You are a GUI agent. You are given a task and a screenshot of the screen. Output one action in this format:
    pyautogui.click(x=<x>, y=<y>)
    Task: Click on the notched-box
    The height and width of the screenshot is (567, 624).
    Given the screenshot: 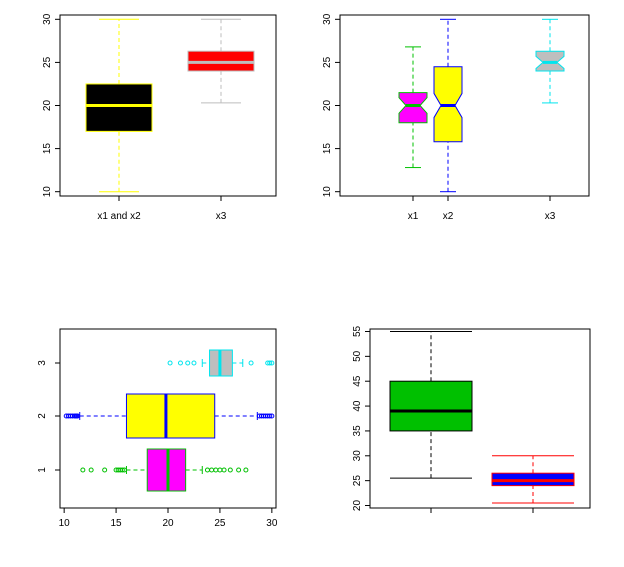 What is the action you would take?
    pyautogui.click(x=413, y=108)
    